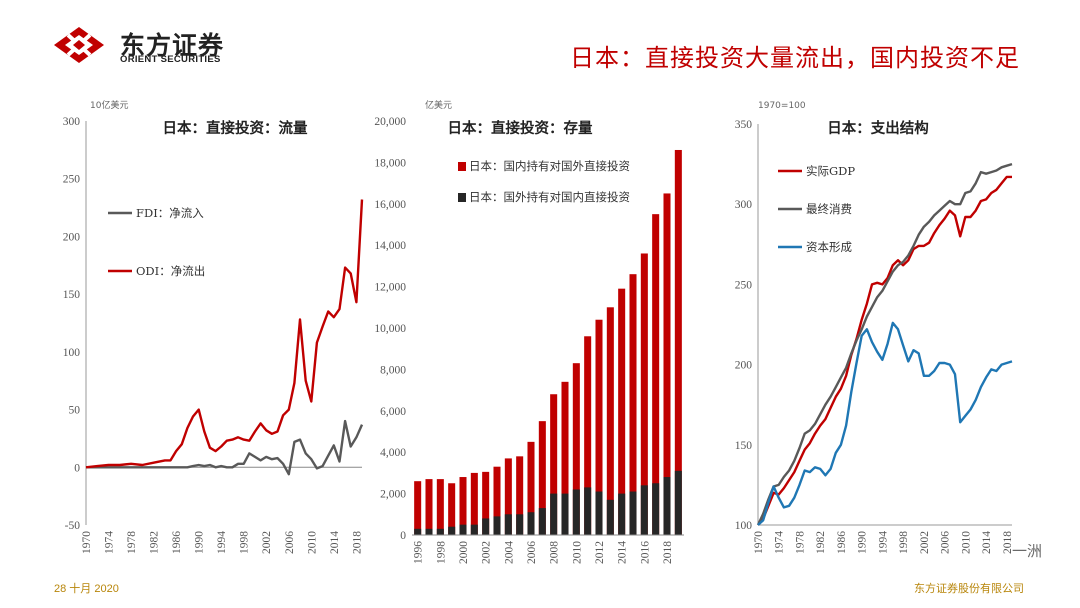 The height and width of the screenshot is (608, 1080). Describe the element at coordinates (429, 507) in the screenshot. I see `bar-outward-1997` at that location.